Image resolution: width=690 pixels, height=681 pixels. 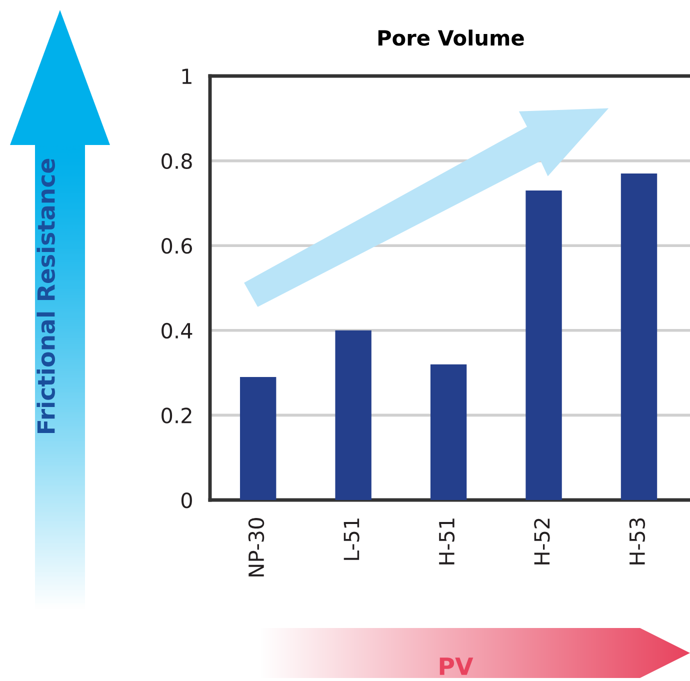 What do you see at coordinates (542, 541) in the screenshot?
I see `x-tick-label: H-52` at bounding box center [542, 541].